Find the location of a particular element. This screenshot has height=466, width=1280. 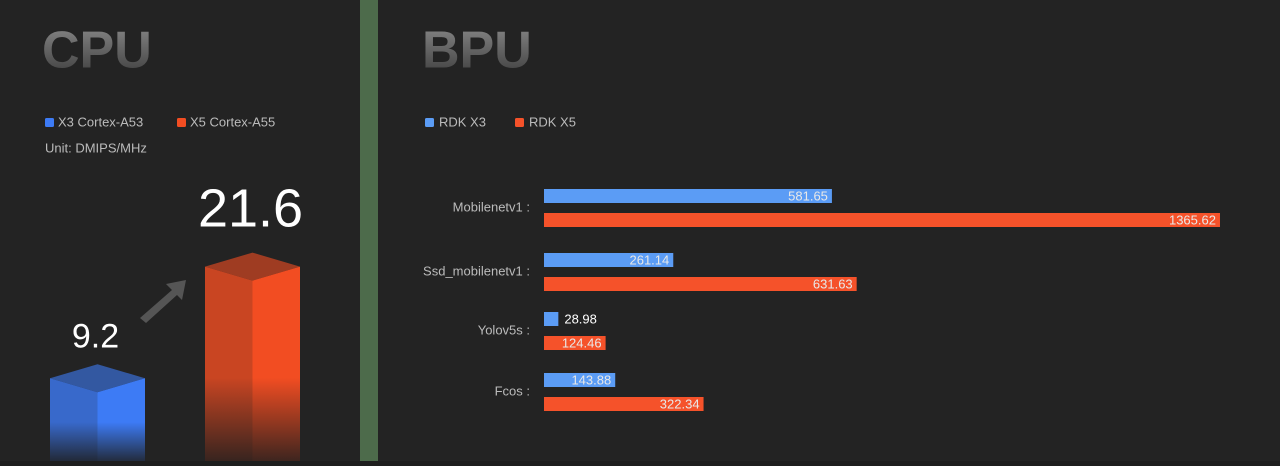

value-label: 143.88 is located at coordinates (591, 379).